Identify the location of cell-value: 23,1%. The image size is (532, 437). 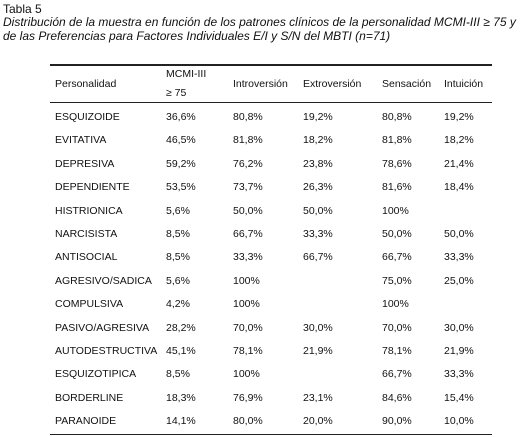
(318, 397).